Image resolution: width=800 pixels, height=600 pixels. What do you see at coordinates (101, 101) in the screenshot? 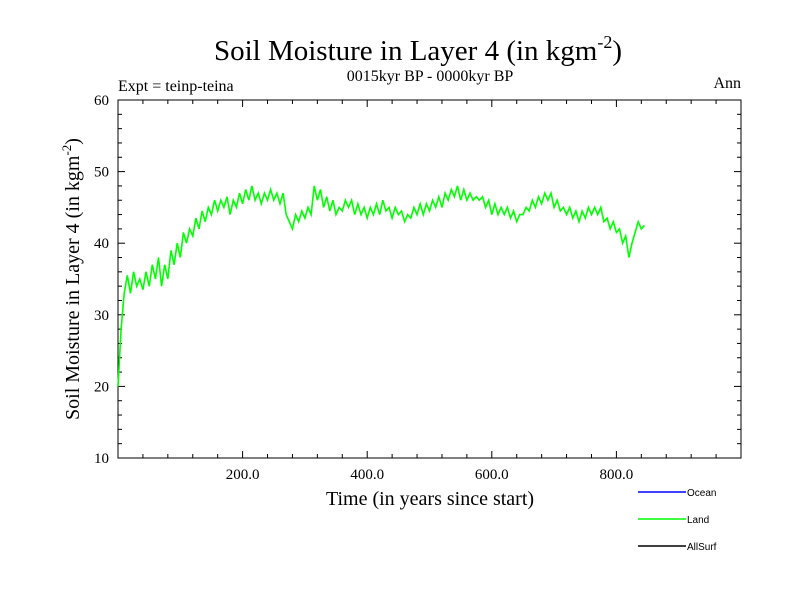
I see `y-tick-label: 60` at bounding box center [101, 101].